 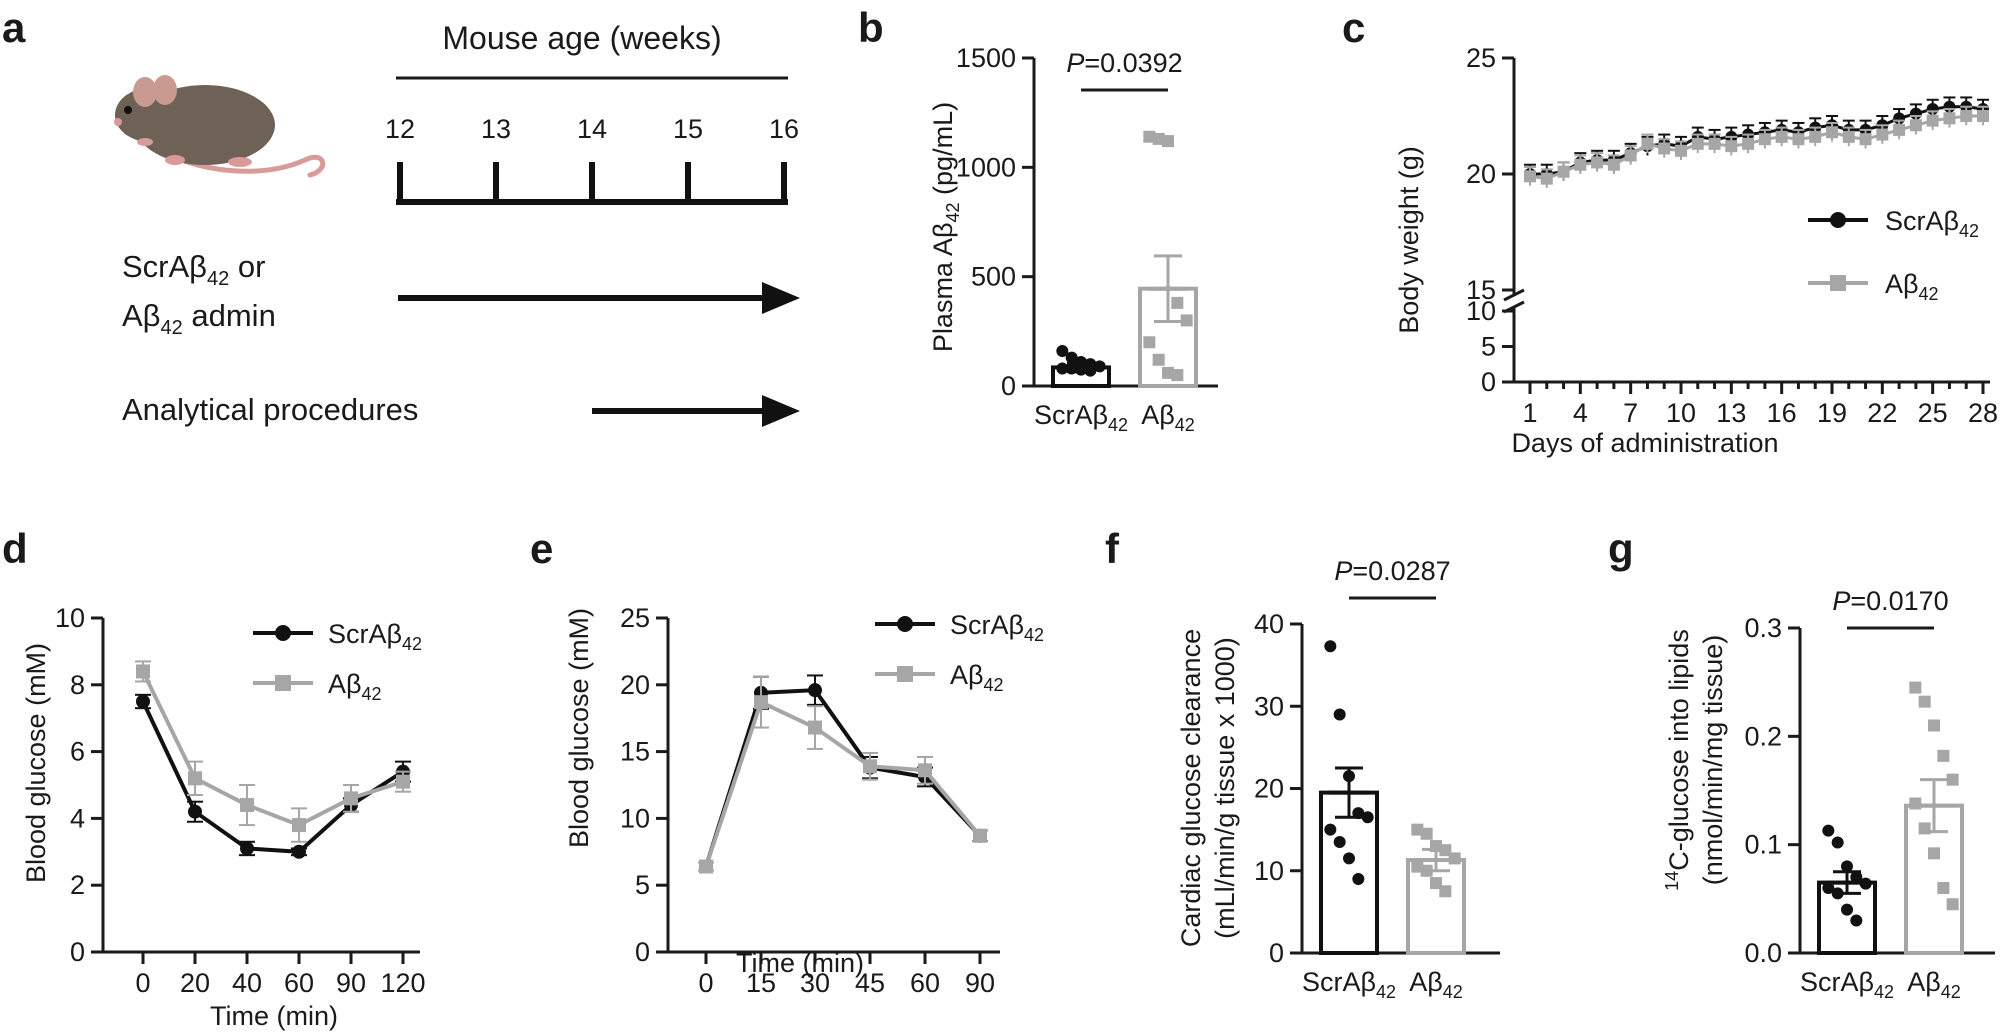 I want to click on chart-lipid-glucose: 0.0 0.1 0.2 0.3 ScrAβ42 Aβ42 P=0.0170, so click(x=1869, y=794).